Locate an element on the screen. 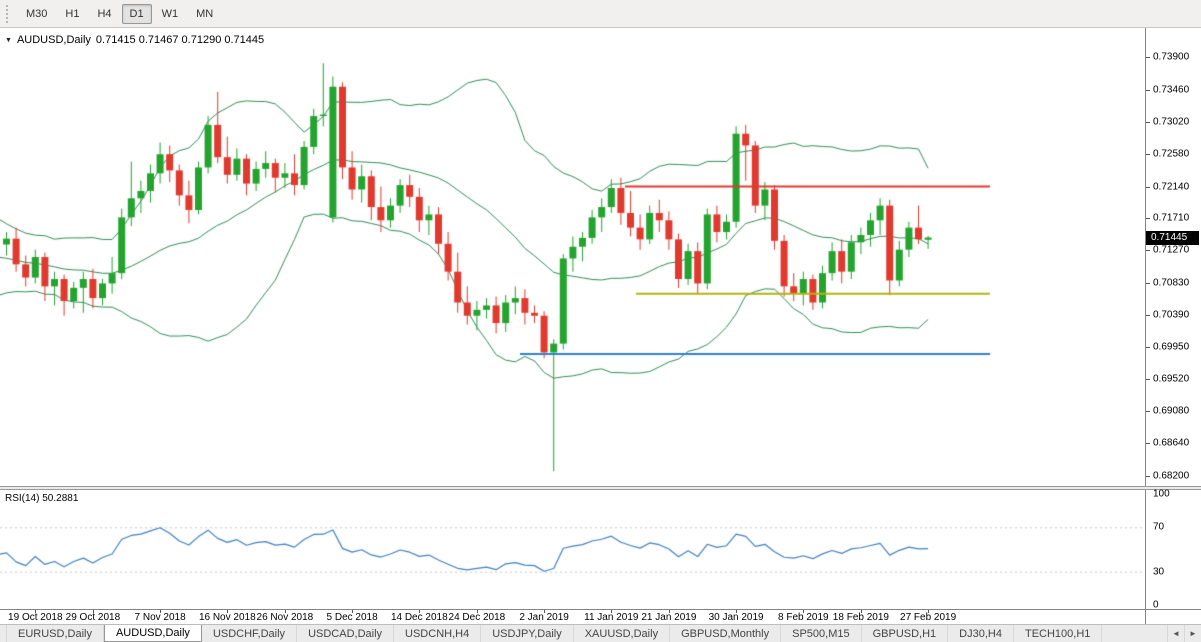 The height and width of the screenshot is (642, 1201). price-axis-label: 0.69080 is located at coordinates (1171, 411).